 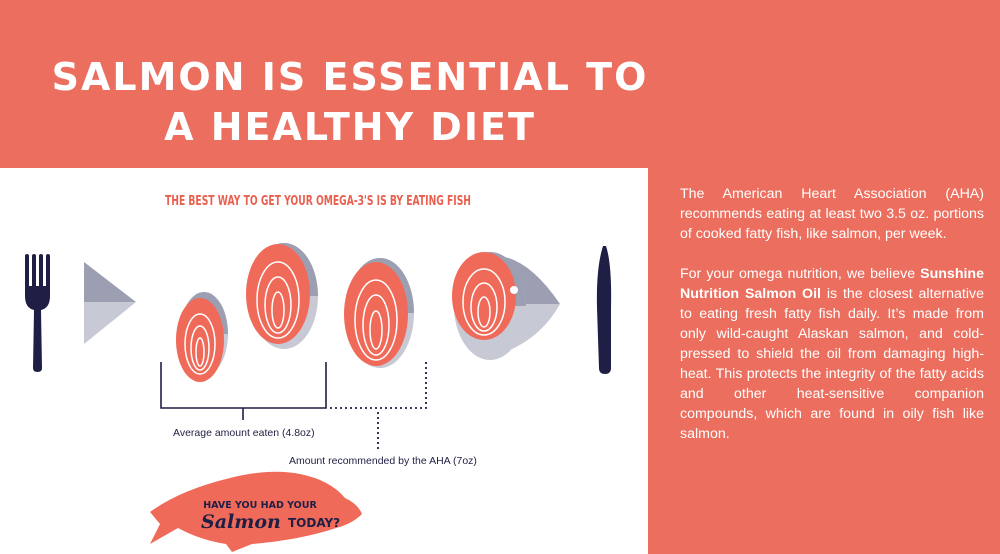 I want to click on recommended-amount-label: Amount recommended by the AHA (7oz), so click(x=383, y=461).